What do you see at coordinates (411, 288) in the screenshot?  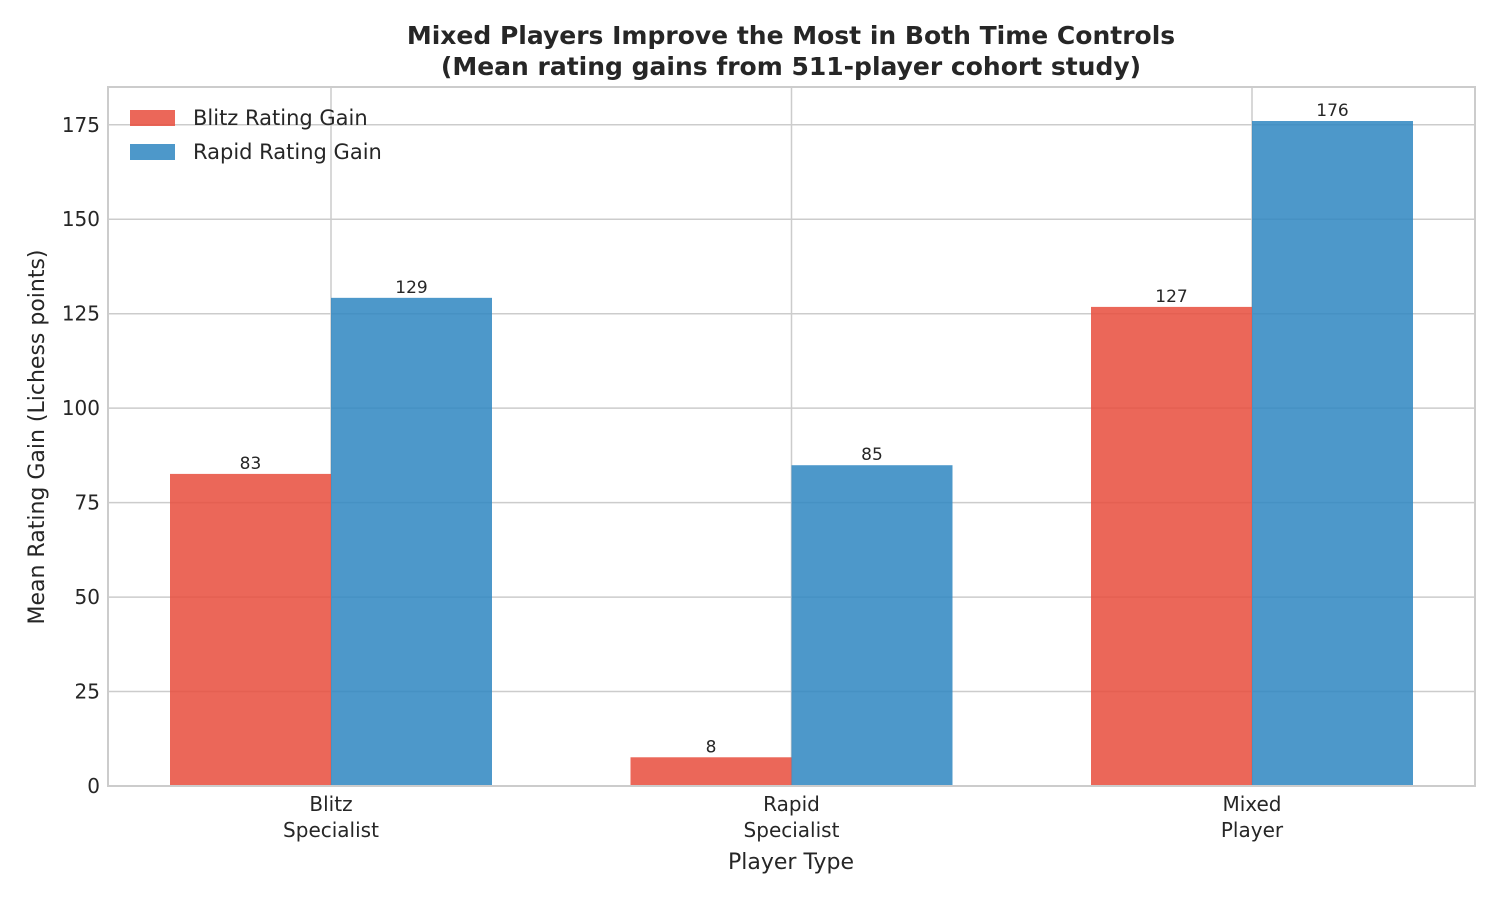 I see `bar-value-label: 129` at bounding box center [411, 288].